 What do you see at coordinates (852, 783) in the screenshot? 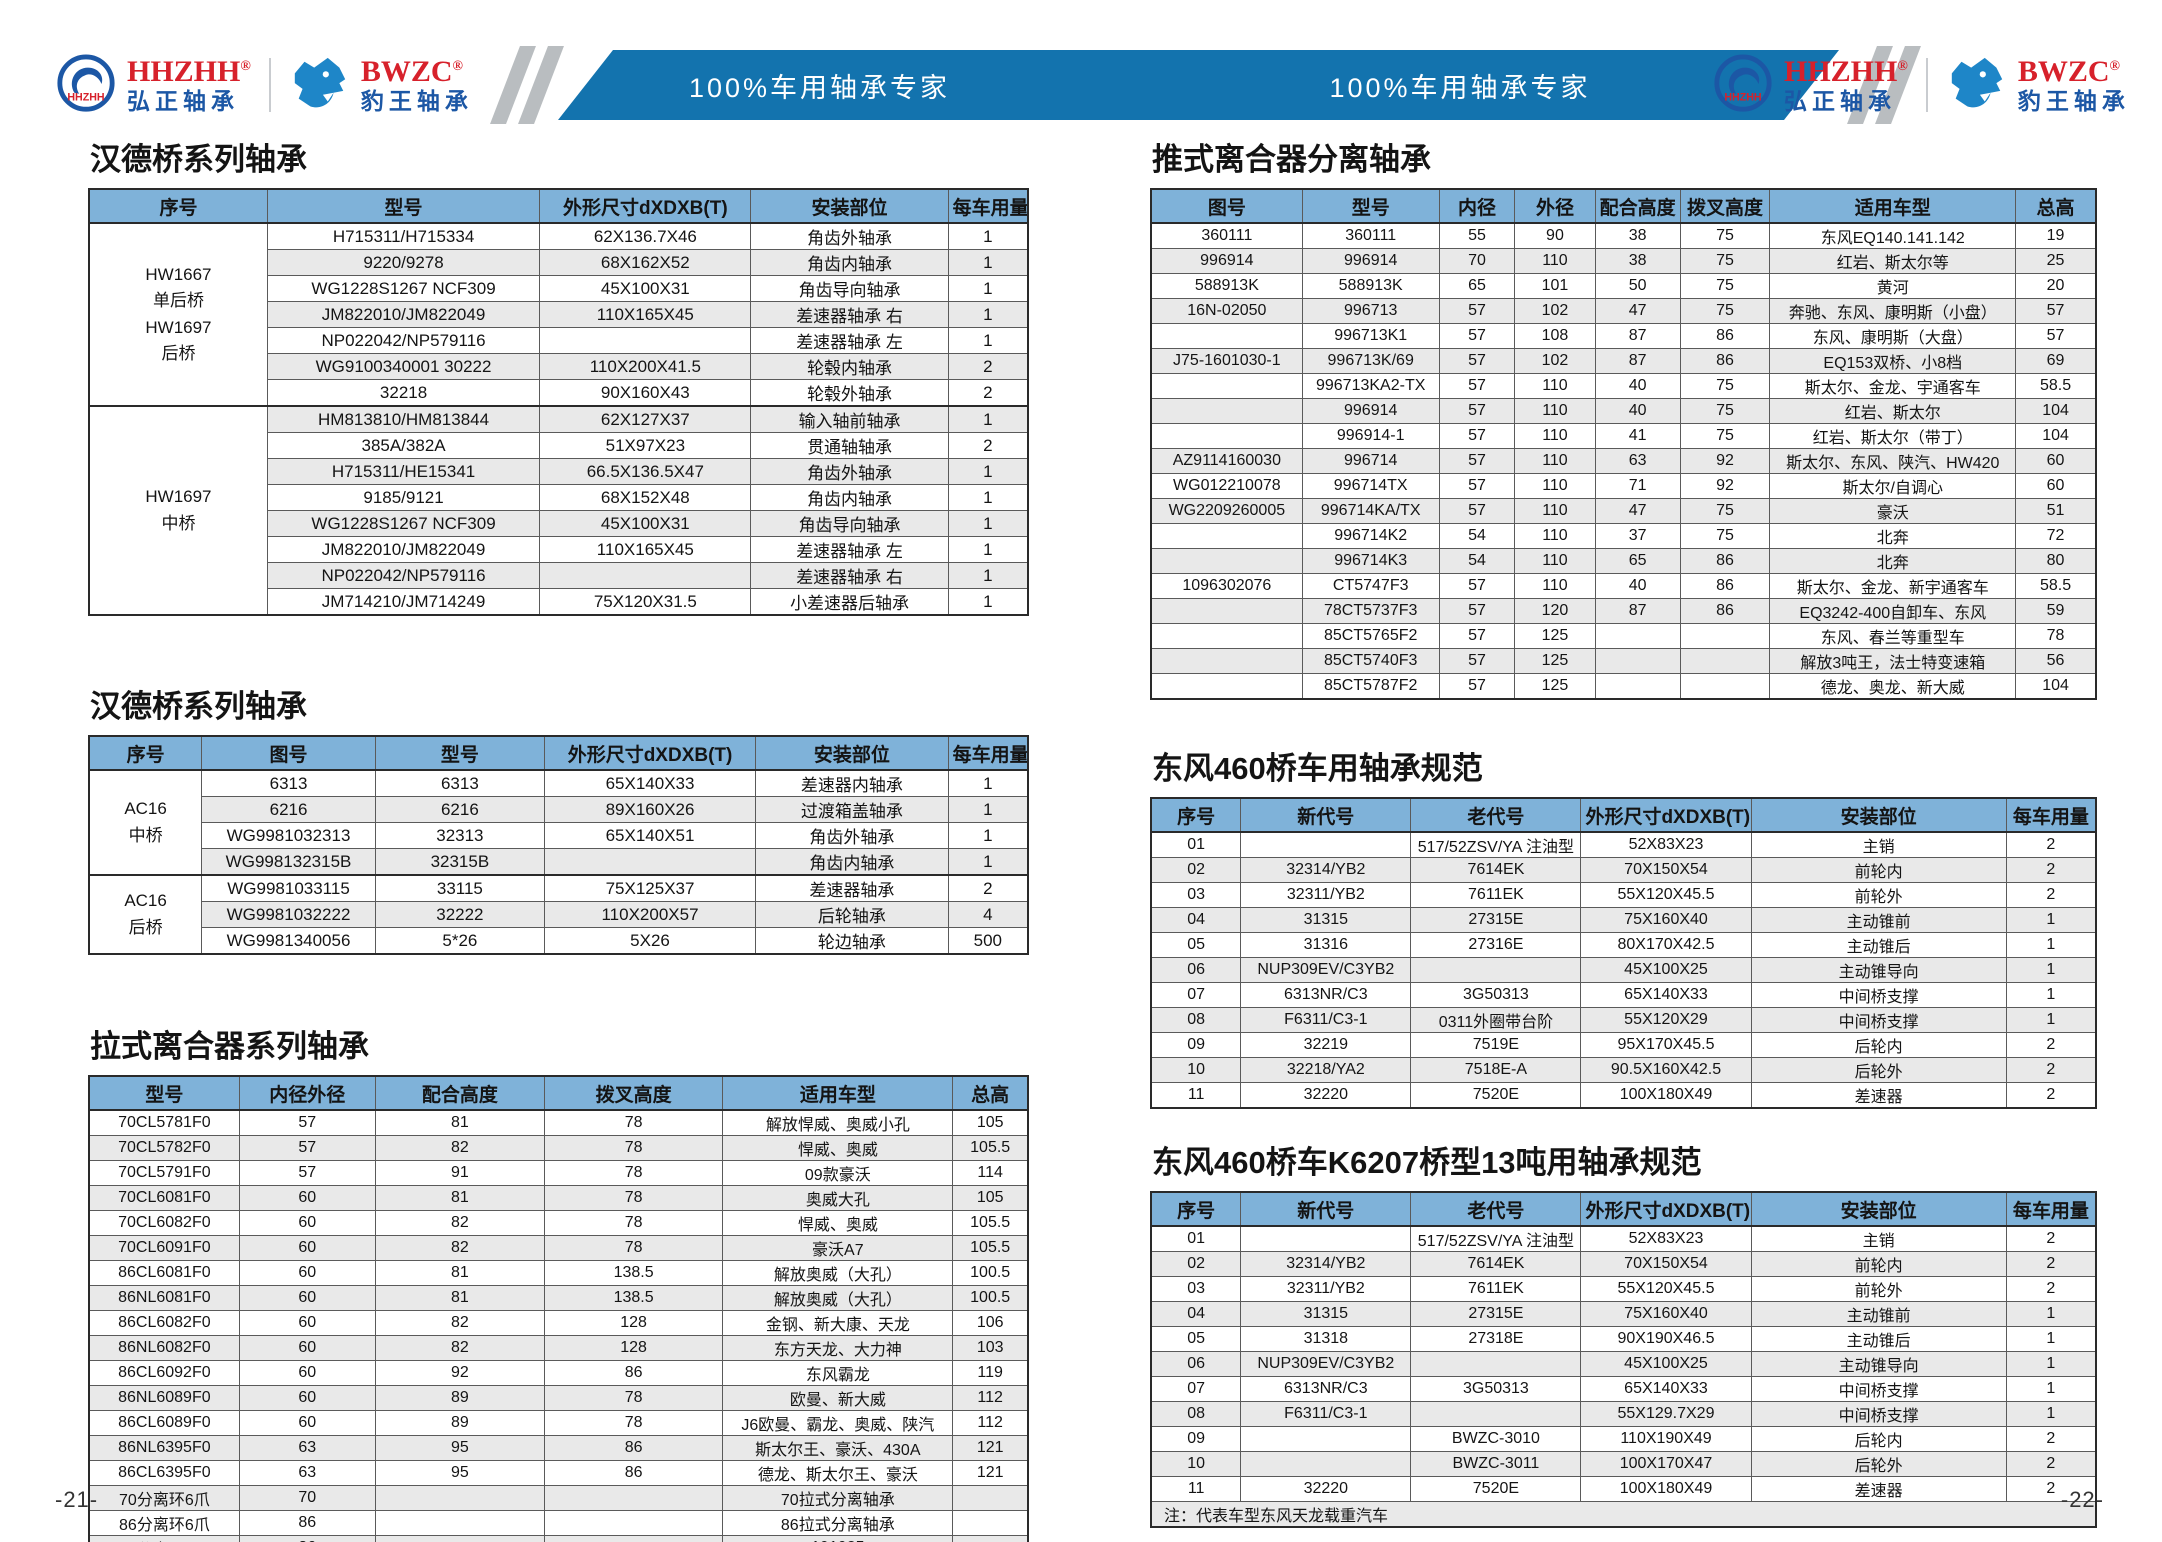
I see `table-cell: 差速器内轴承` at bounding box center [852, 783].